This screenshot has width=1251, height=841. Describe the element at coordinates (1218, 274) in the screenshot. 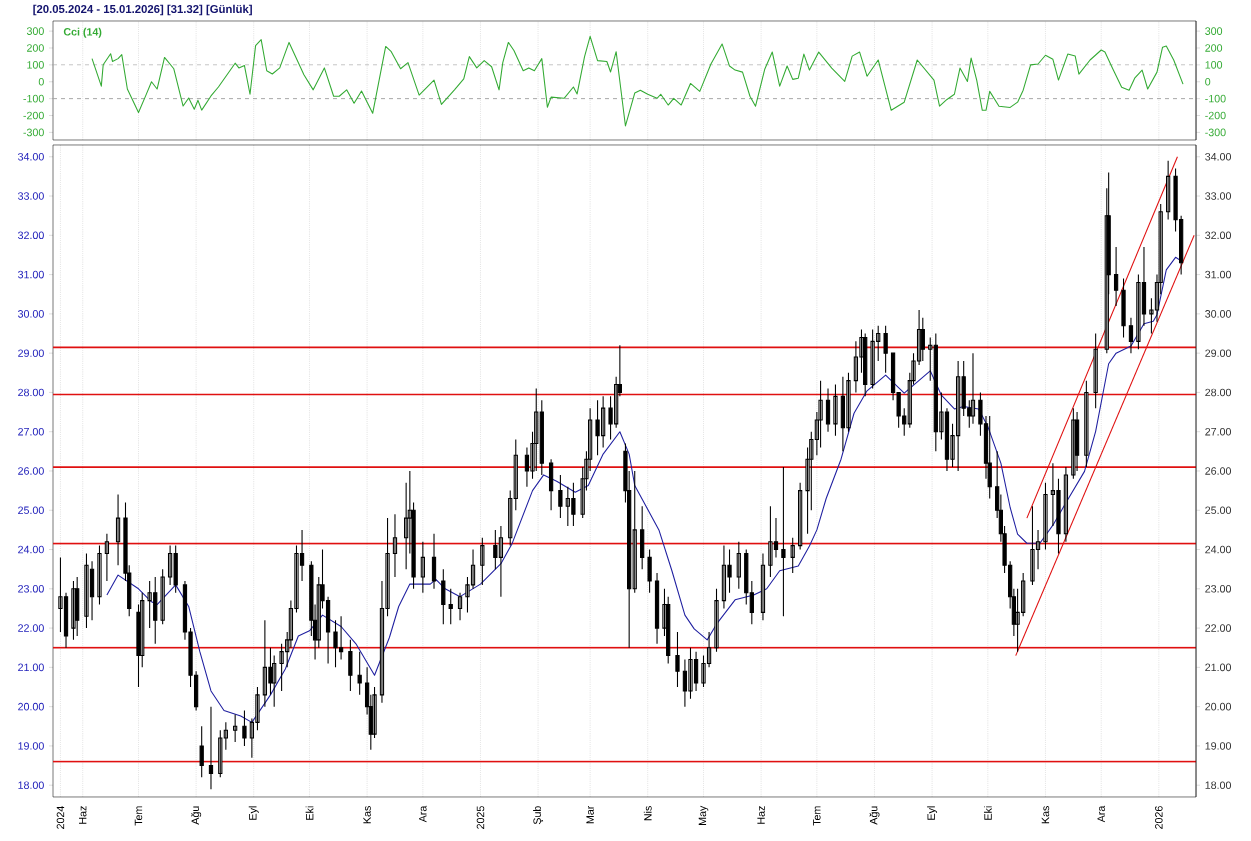

I see `y-tick-label: 31.00` at that location.